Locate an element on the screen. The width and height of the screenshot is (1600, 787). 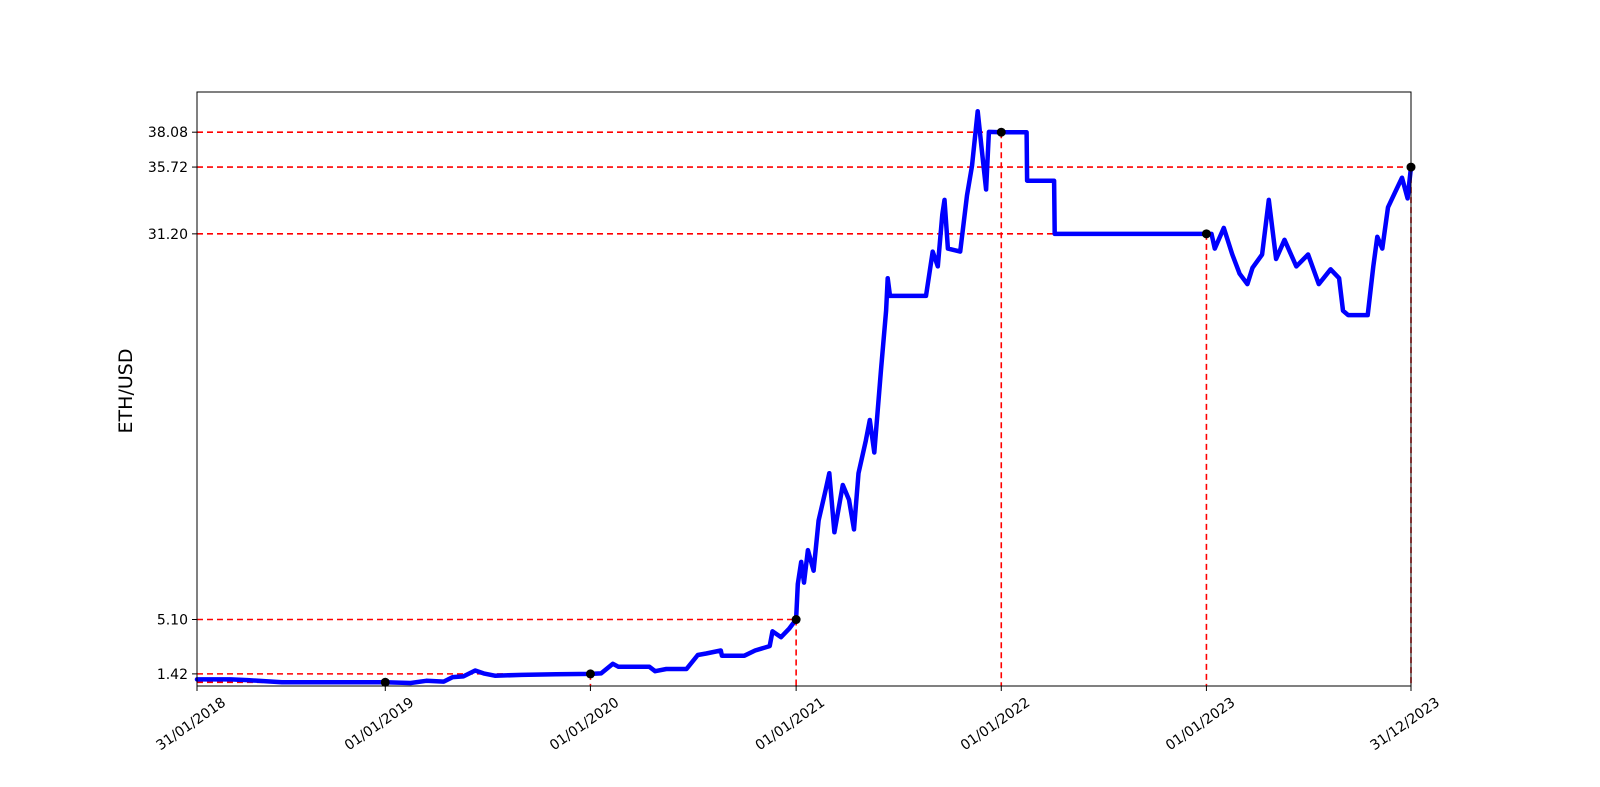
y-tick-label-4: 38.08 is located at coordinates (168, 133).